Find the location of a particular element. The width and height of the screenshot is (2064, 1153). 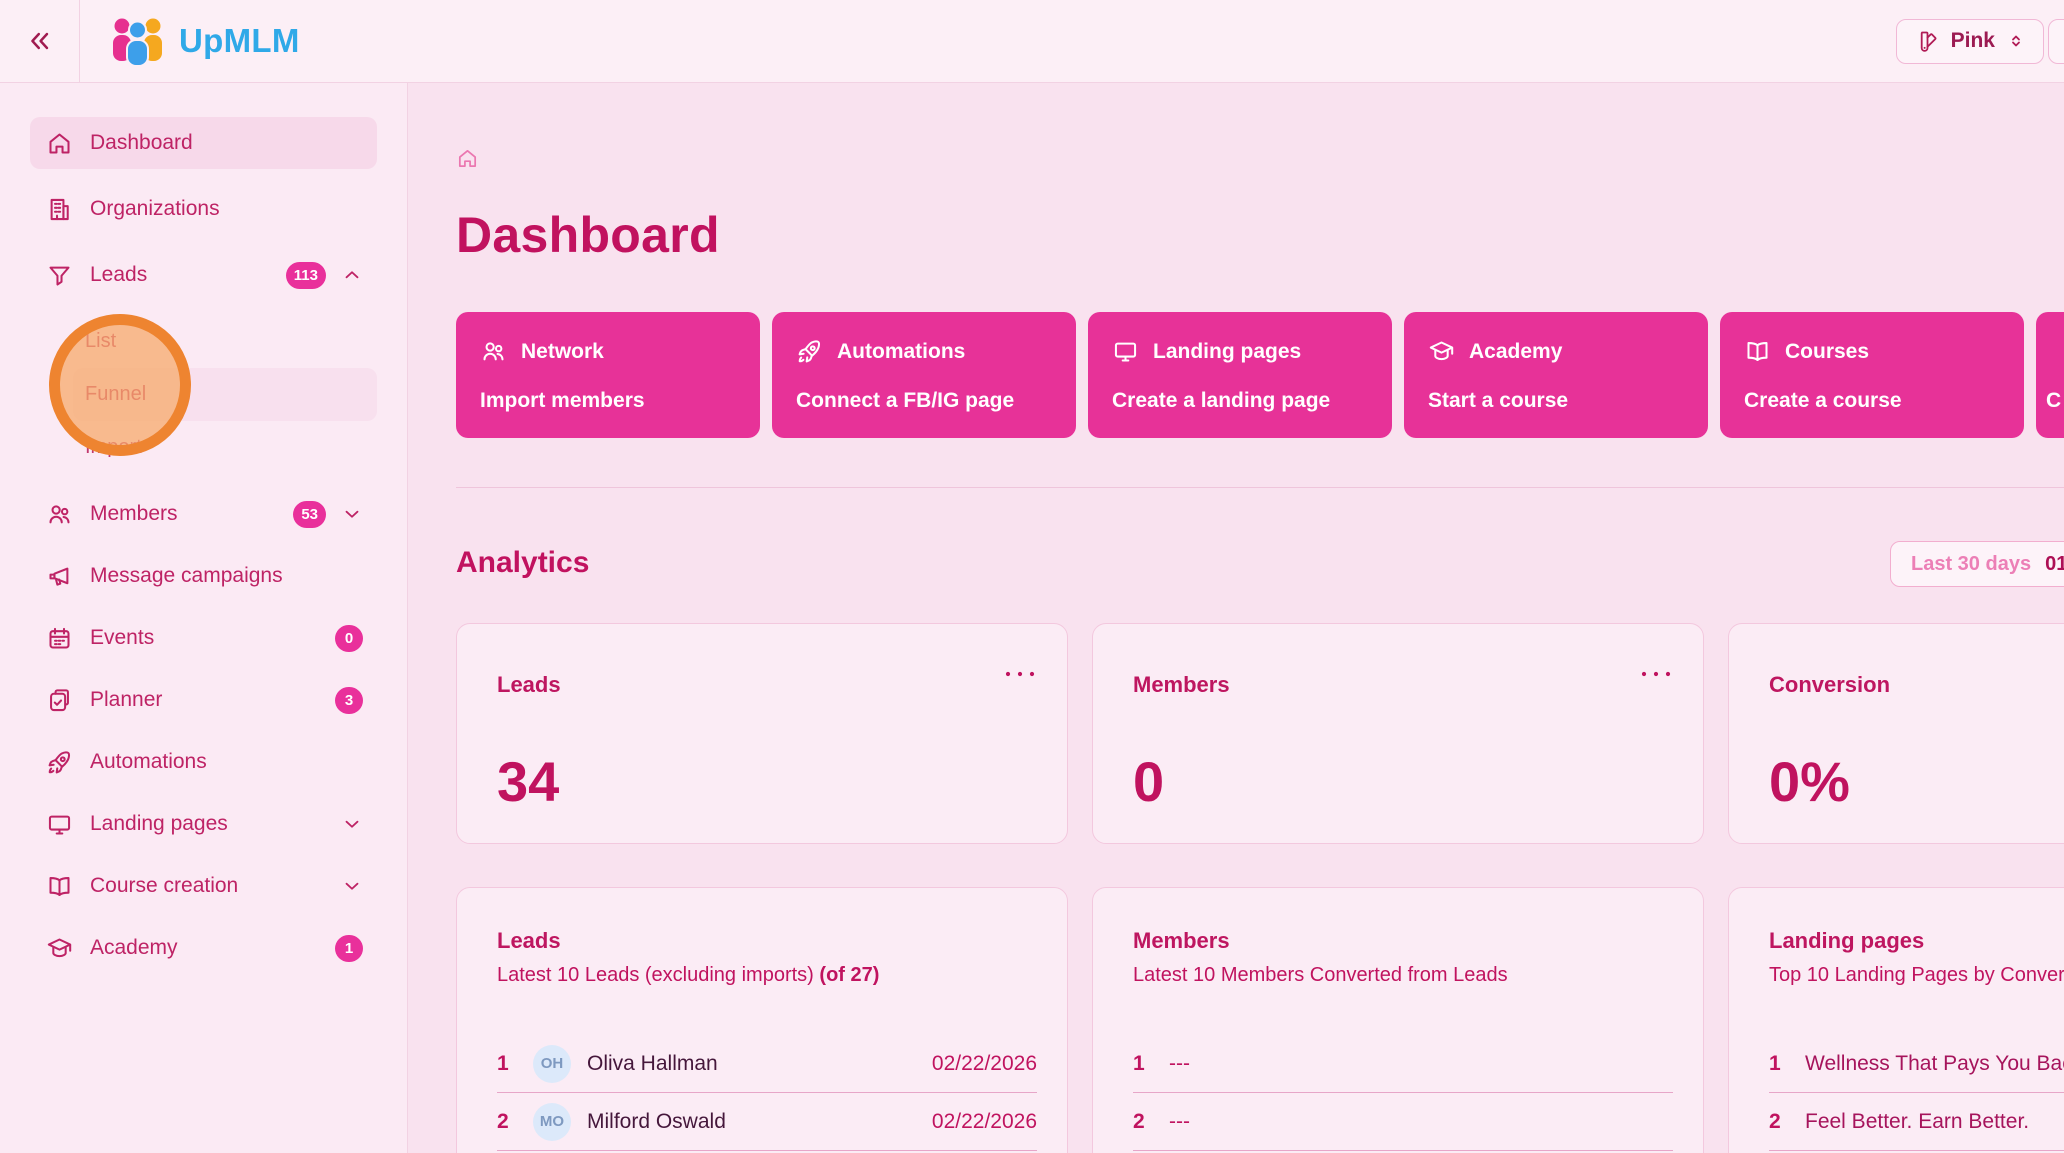

stat-value: 0% is located at coordinates (1809, 781).